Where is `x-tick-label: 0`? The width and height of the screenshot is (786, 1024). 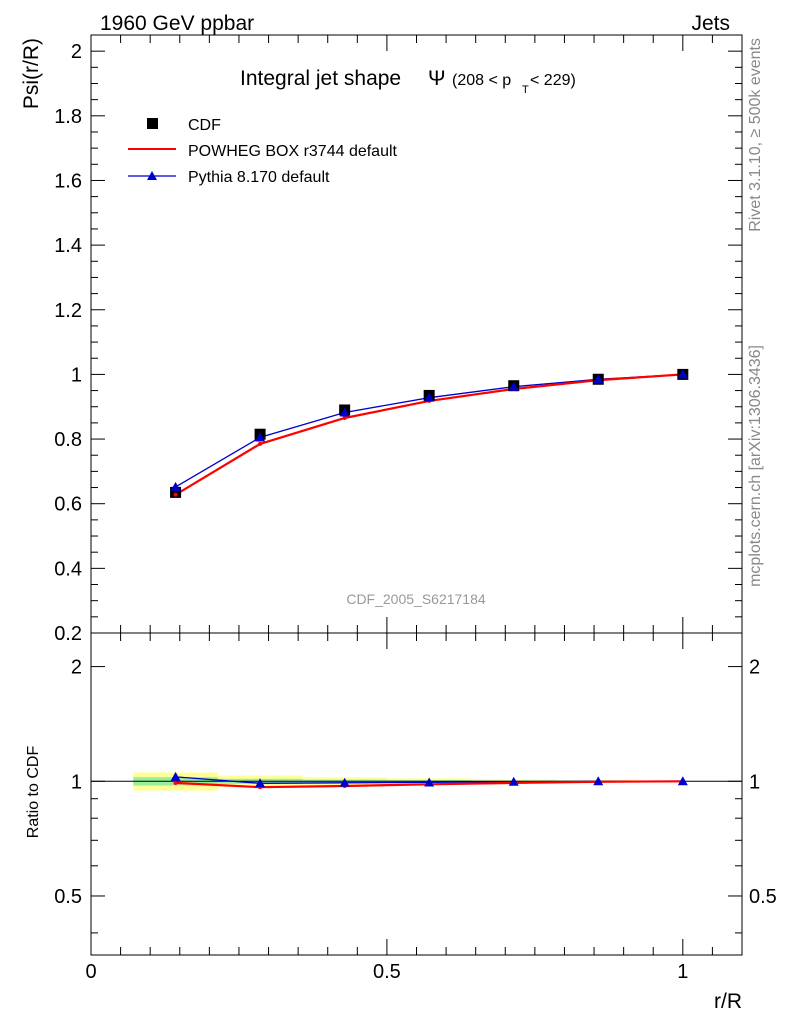 x-tick-label: 0 is located at coordinates (90, 972).